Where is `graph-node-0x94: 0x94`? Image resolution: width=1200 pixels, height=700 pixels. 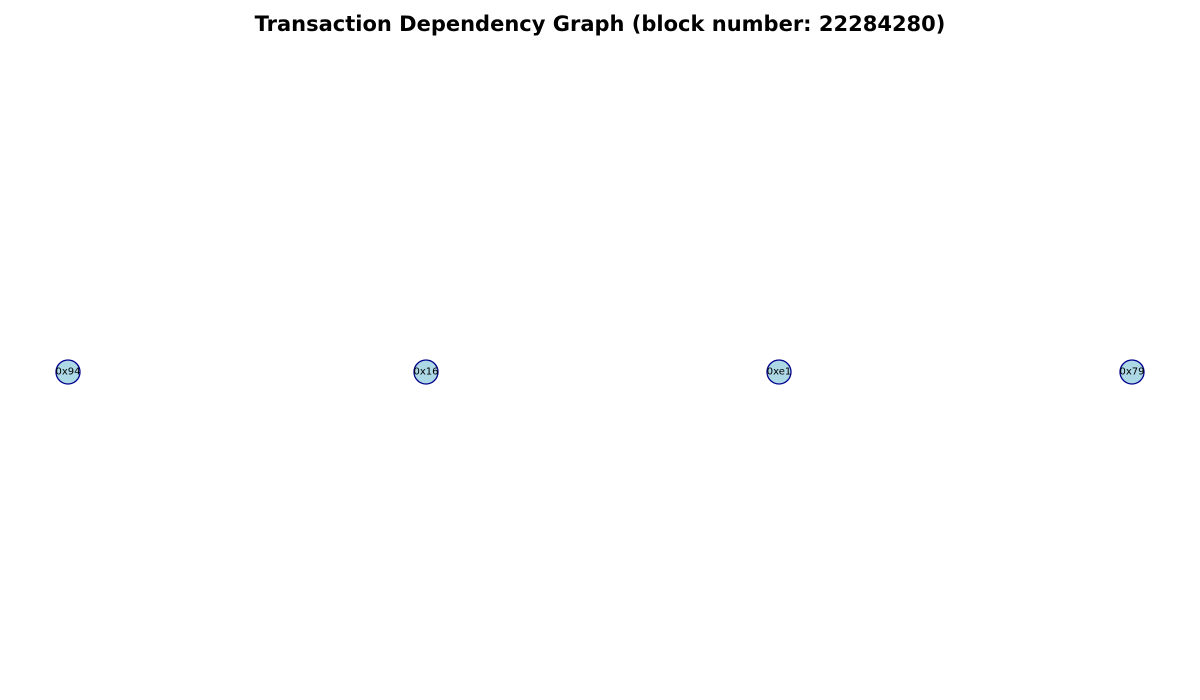 graph-node-0x94: 0x94 is located at coordinates (68, 372).